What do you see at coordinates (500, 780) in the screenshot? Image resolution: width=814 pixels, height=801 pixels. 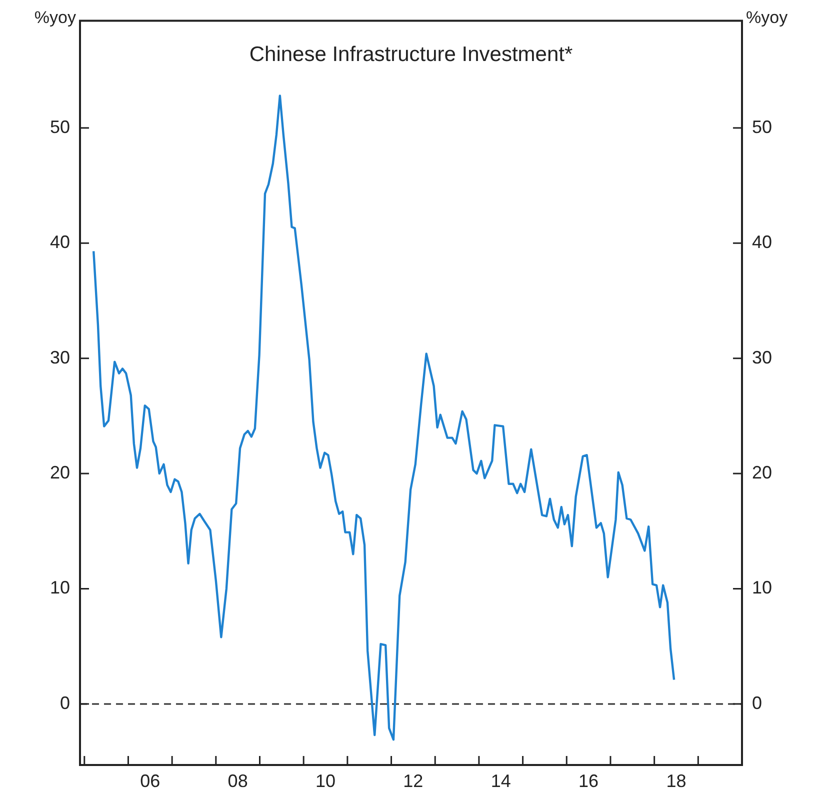 I see `x-tick-label: 14` at bounding box center [500, 780].